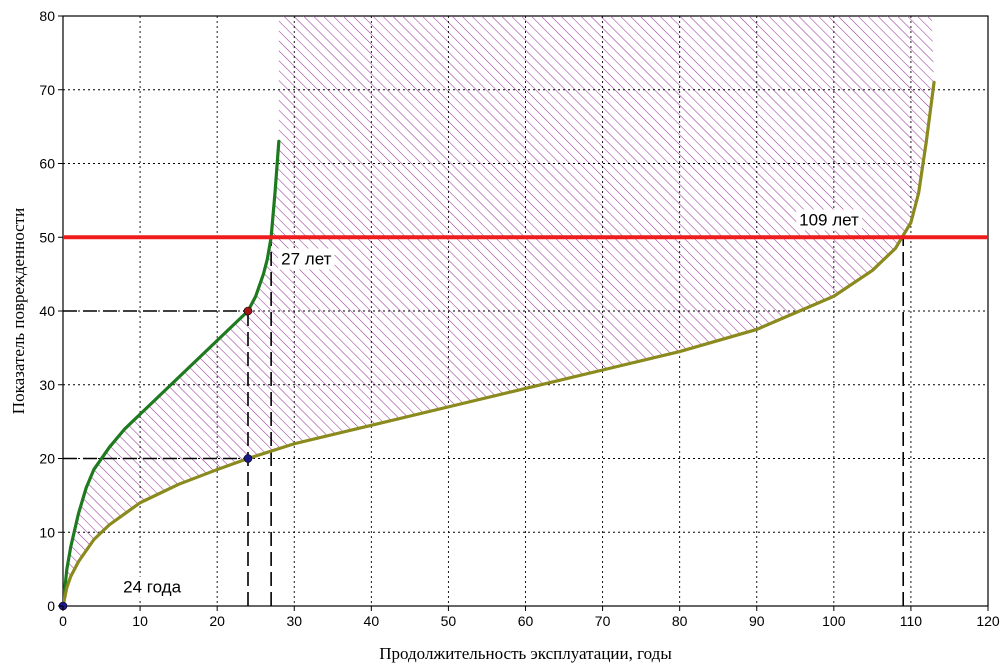 The image size is (1003, 671). Describe the element at coordinates (47, 459) in the screenshot. I see `y-tick-label: 20` at that location.